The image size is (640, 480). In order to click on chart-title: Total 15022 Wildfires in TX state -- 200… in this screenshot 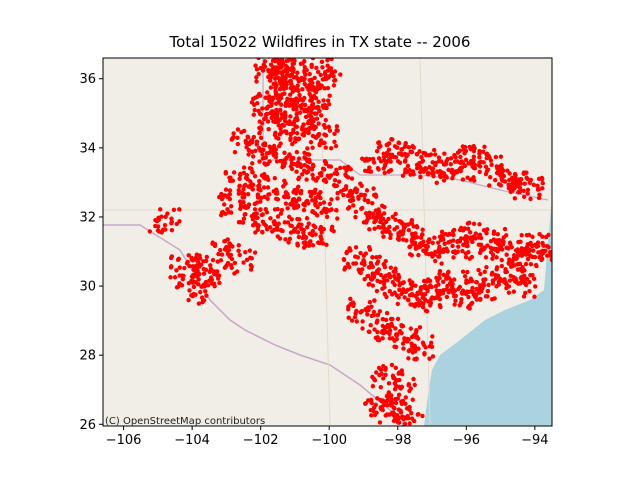, I will do `click(320, 42)`.